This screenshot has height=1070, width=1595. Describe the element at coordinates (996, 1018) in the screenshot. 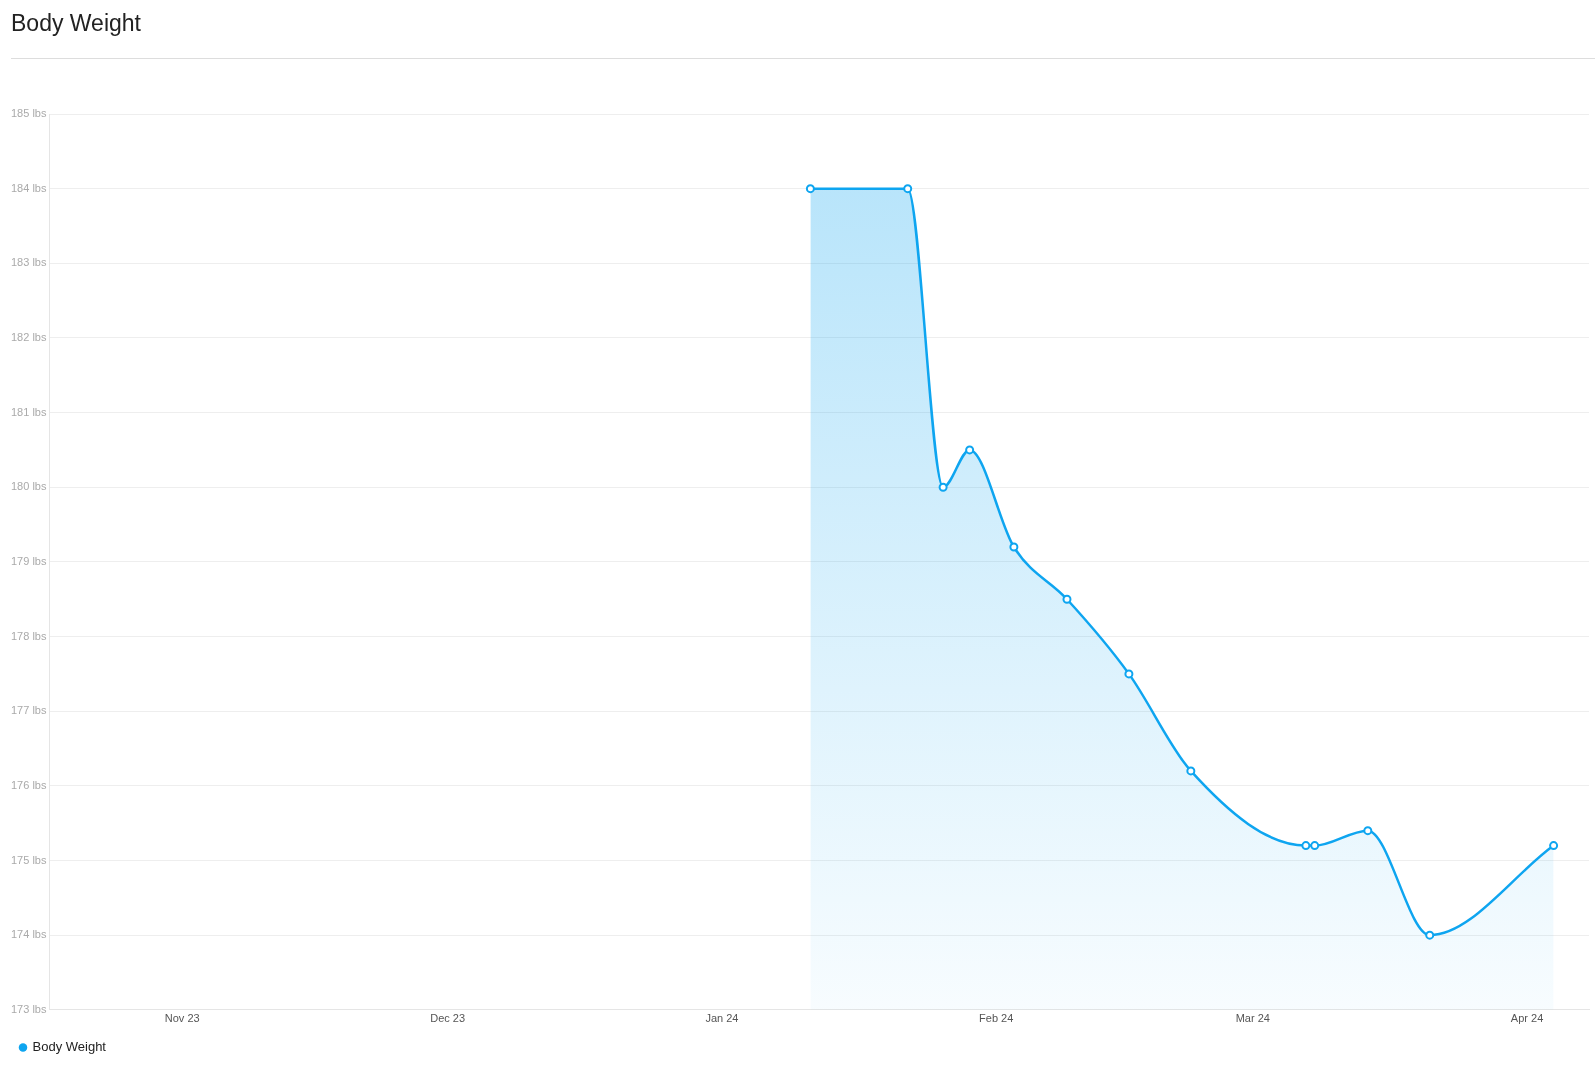

I see `x-tick-label: Feb 24` at that location.